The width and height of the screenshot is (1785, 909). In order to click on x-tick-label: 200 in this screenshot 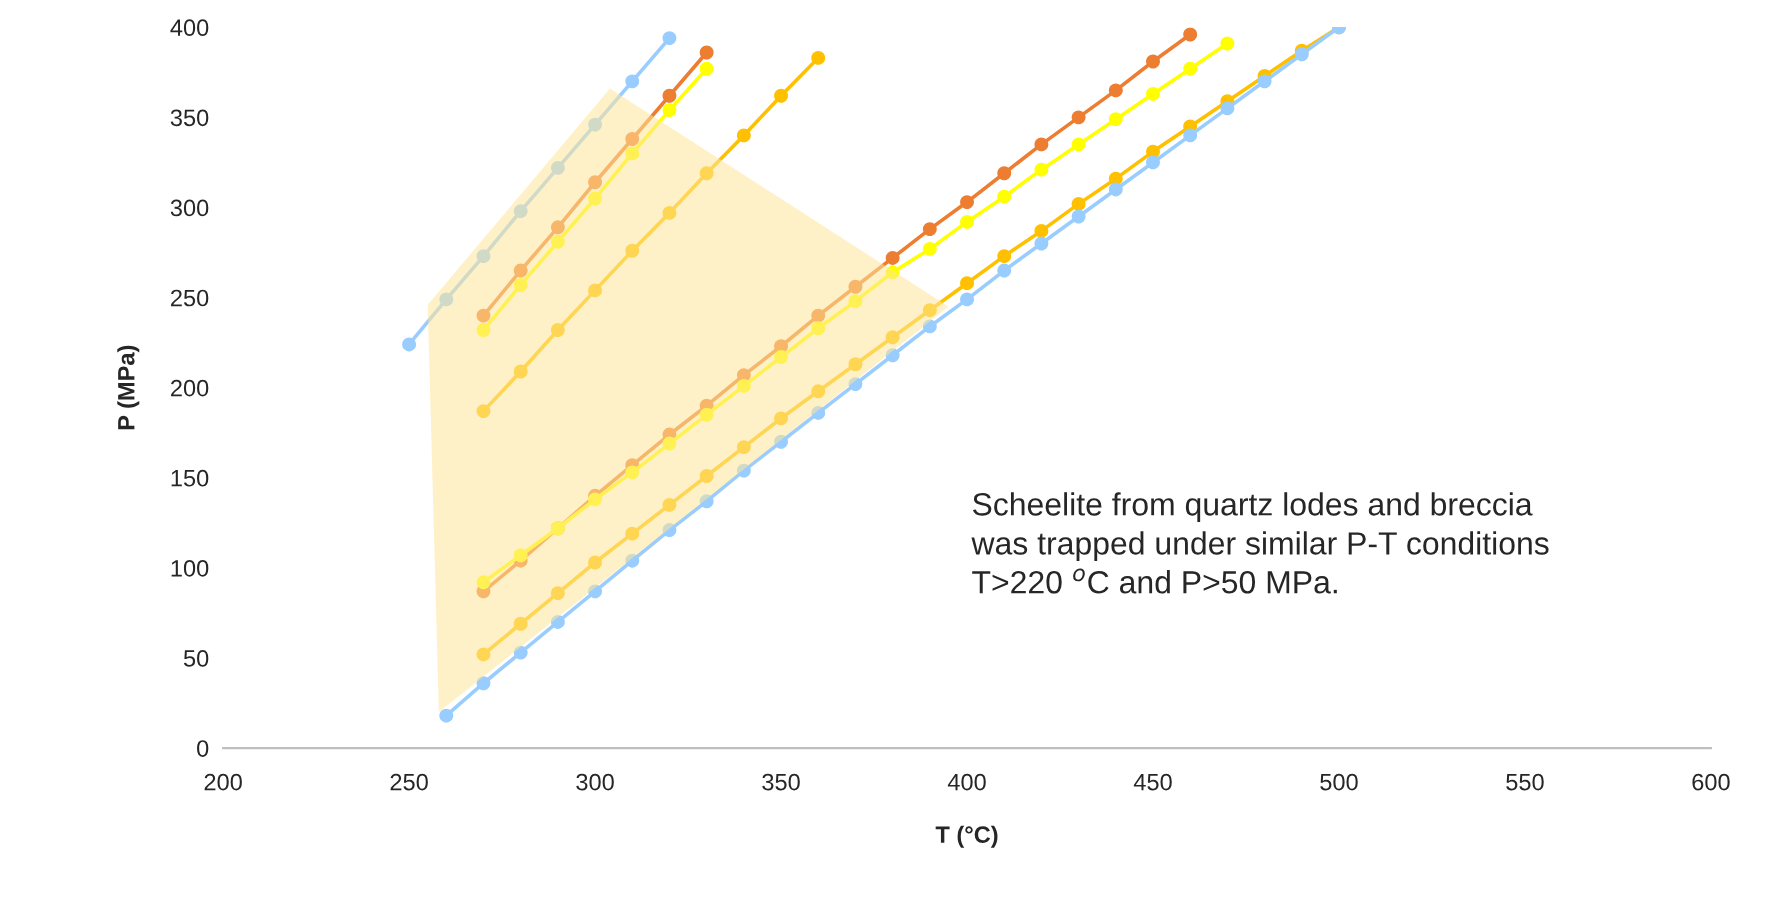, I will do `click(223, 782)`.